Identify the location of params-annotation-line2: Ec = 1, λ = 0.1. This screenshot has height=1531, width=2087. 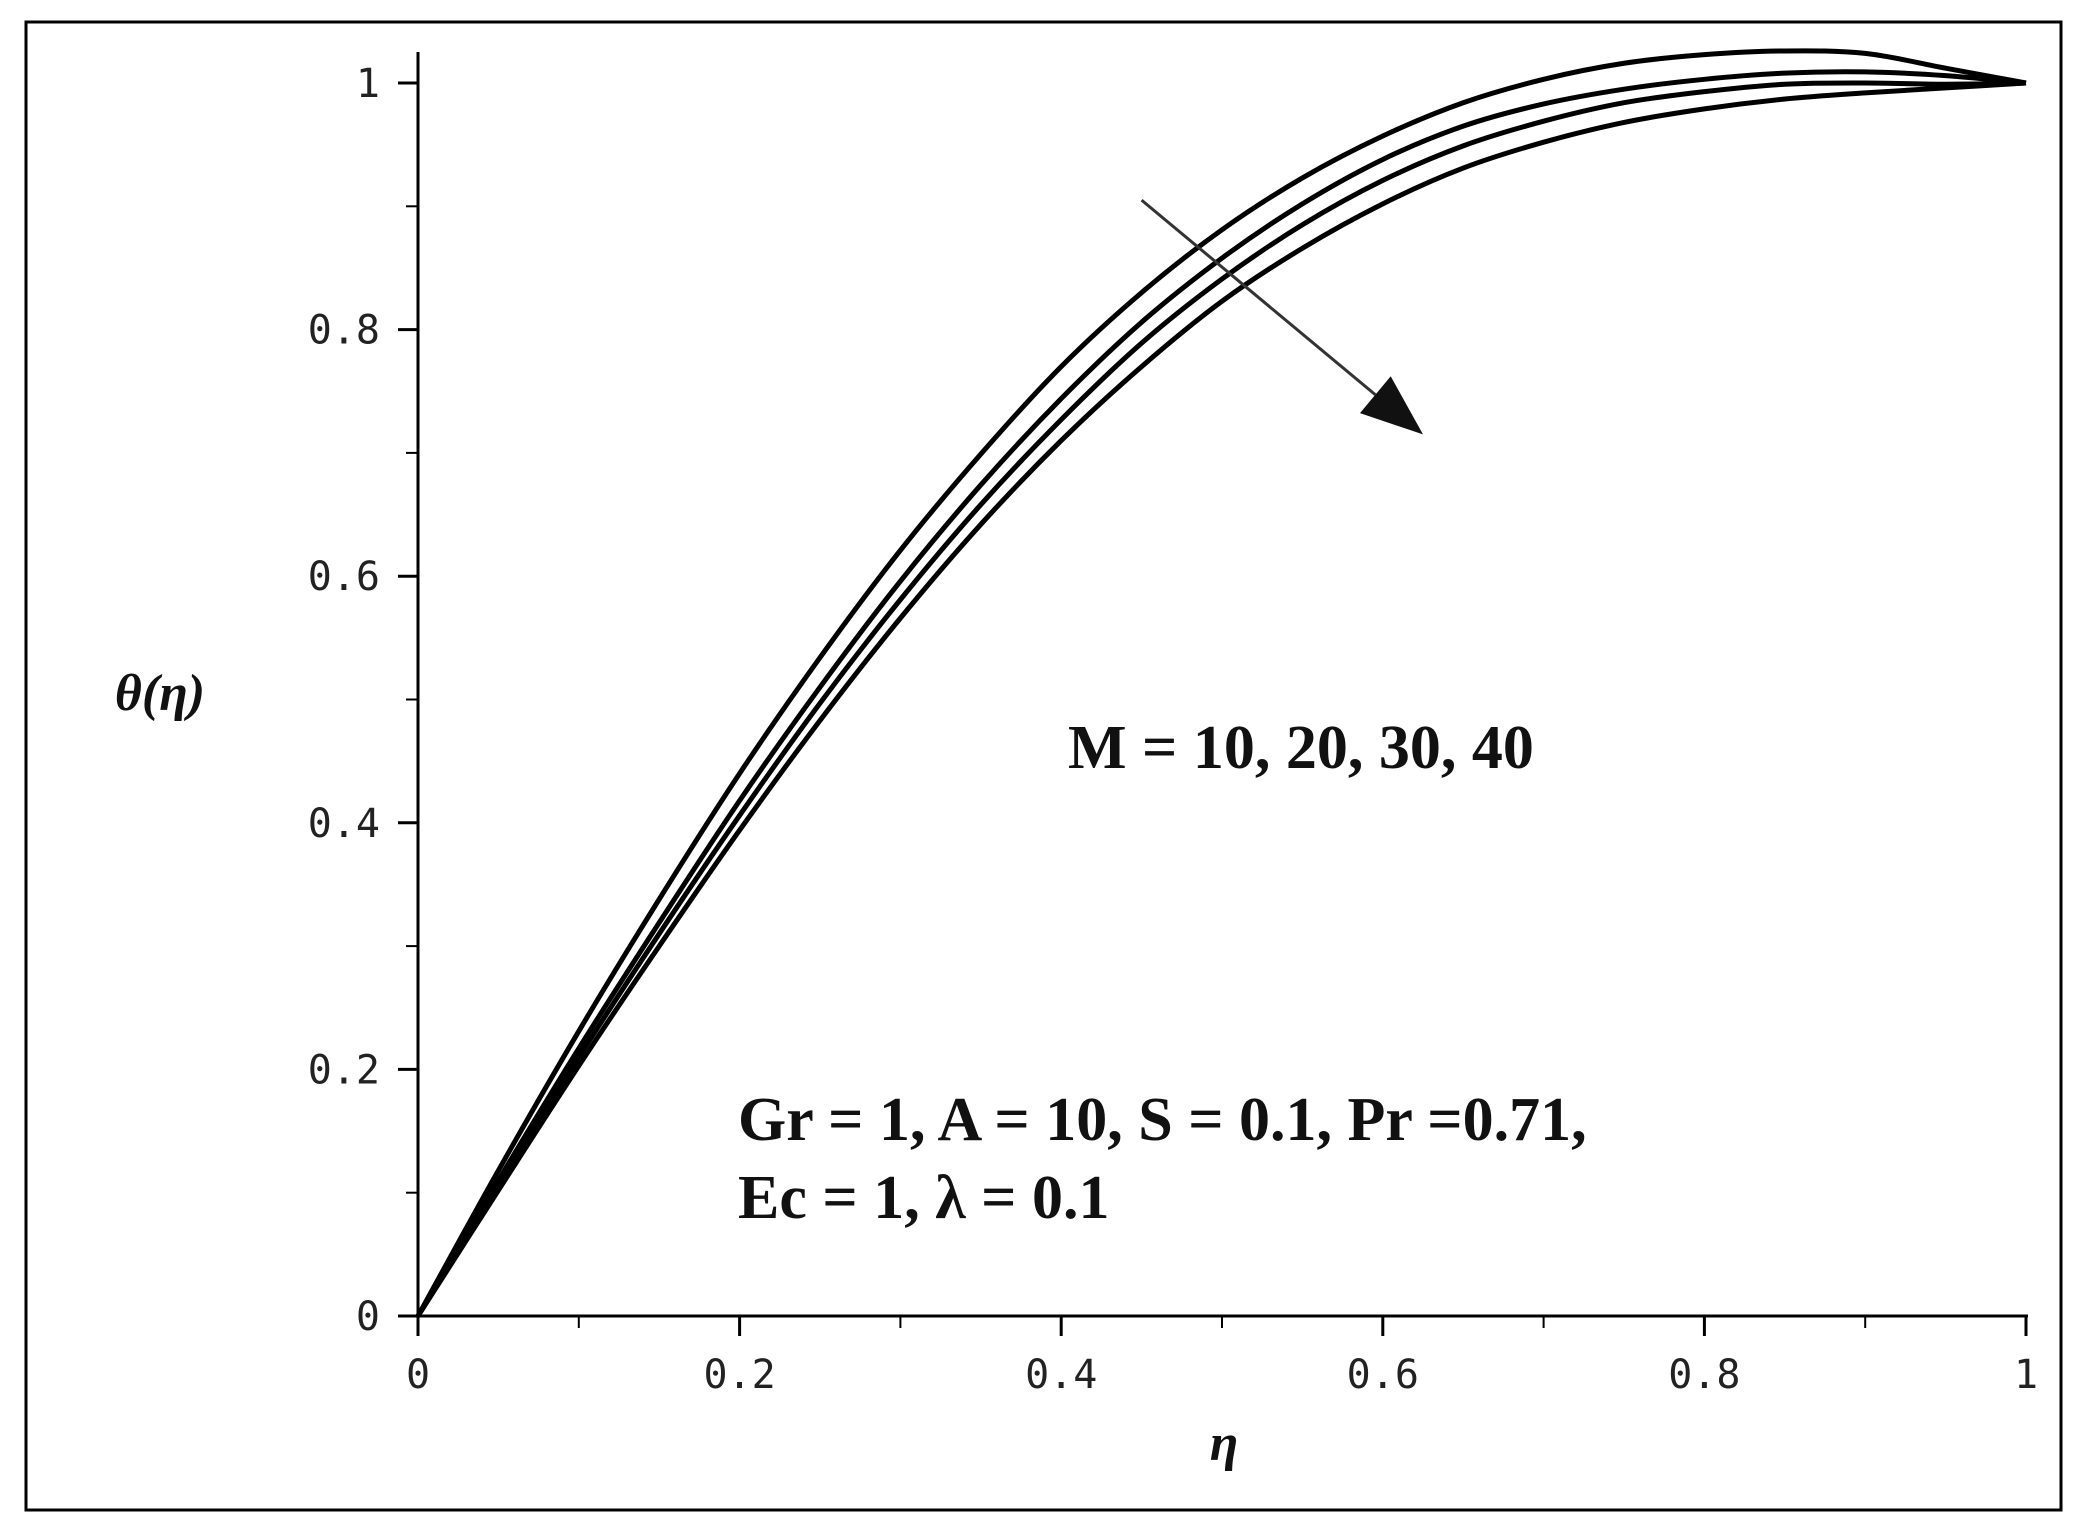
(924, 1198).